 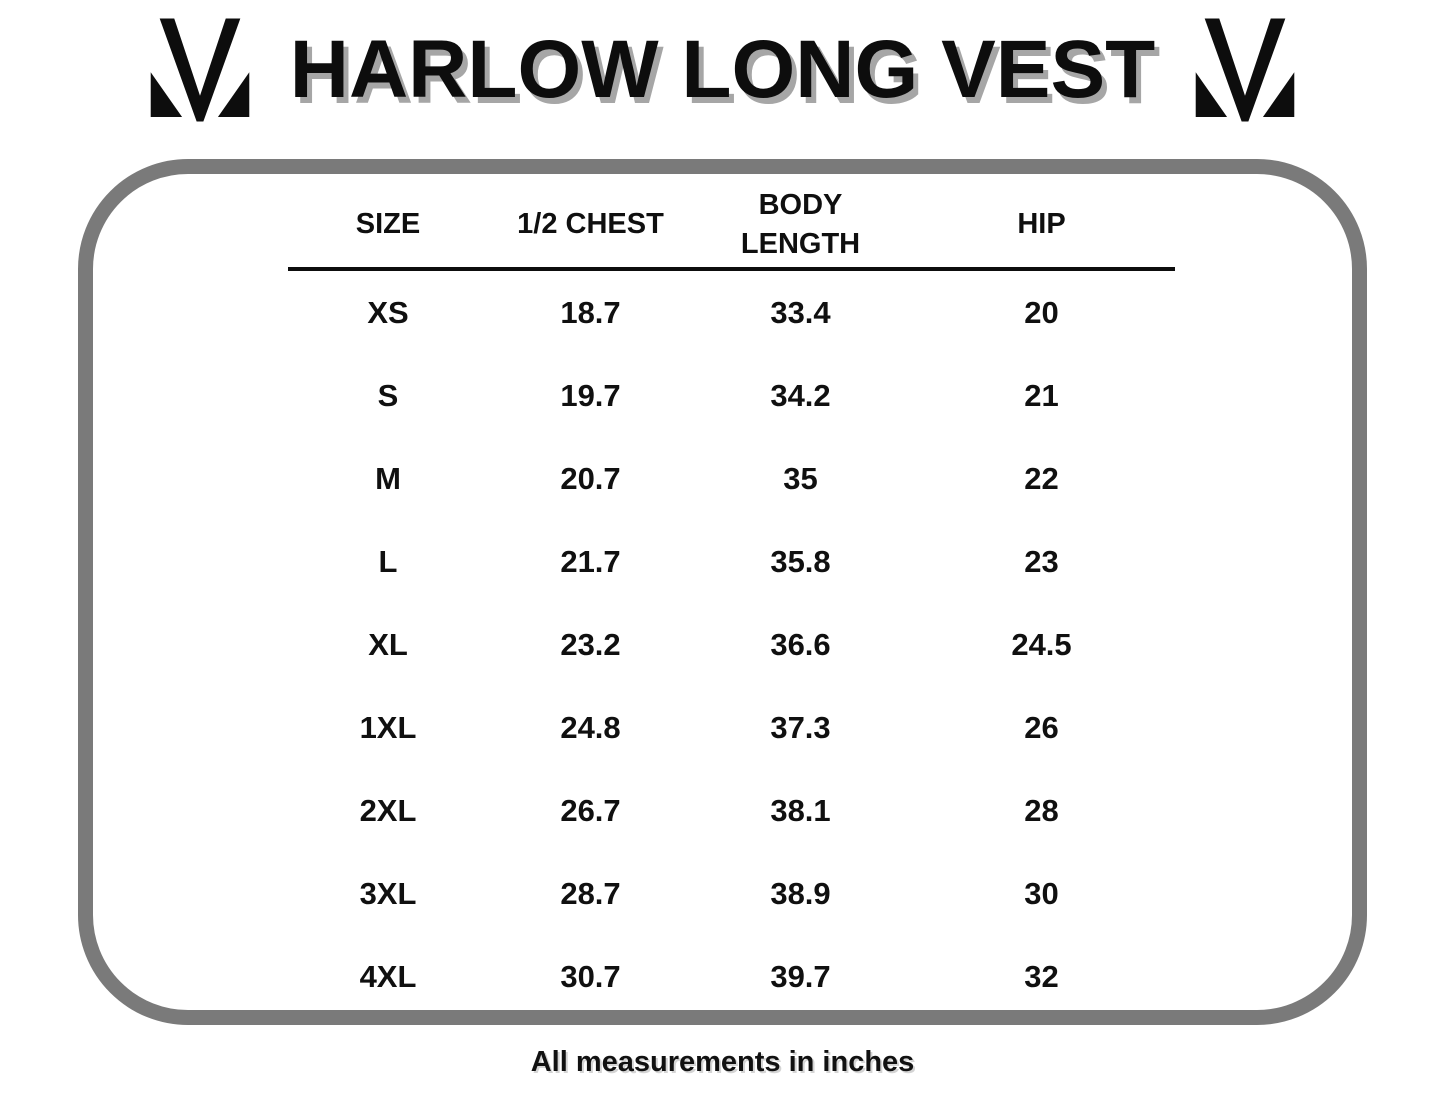 I want to click on header-hip: HIP, so click(x=1041, y=224).